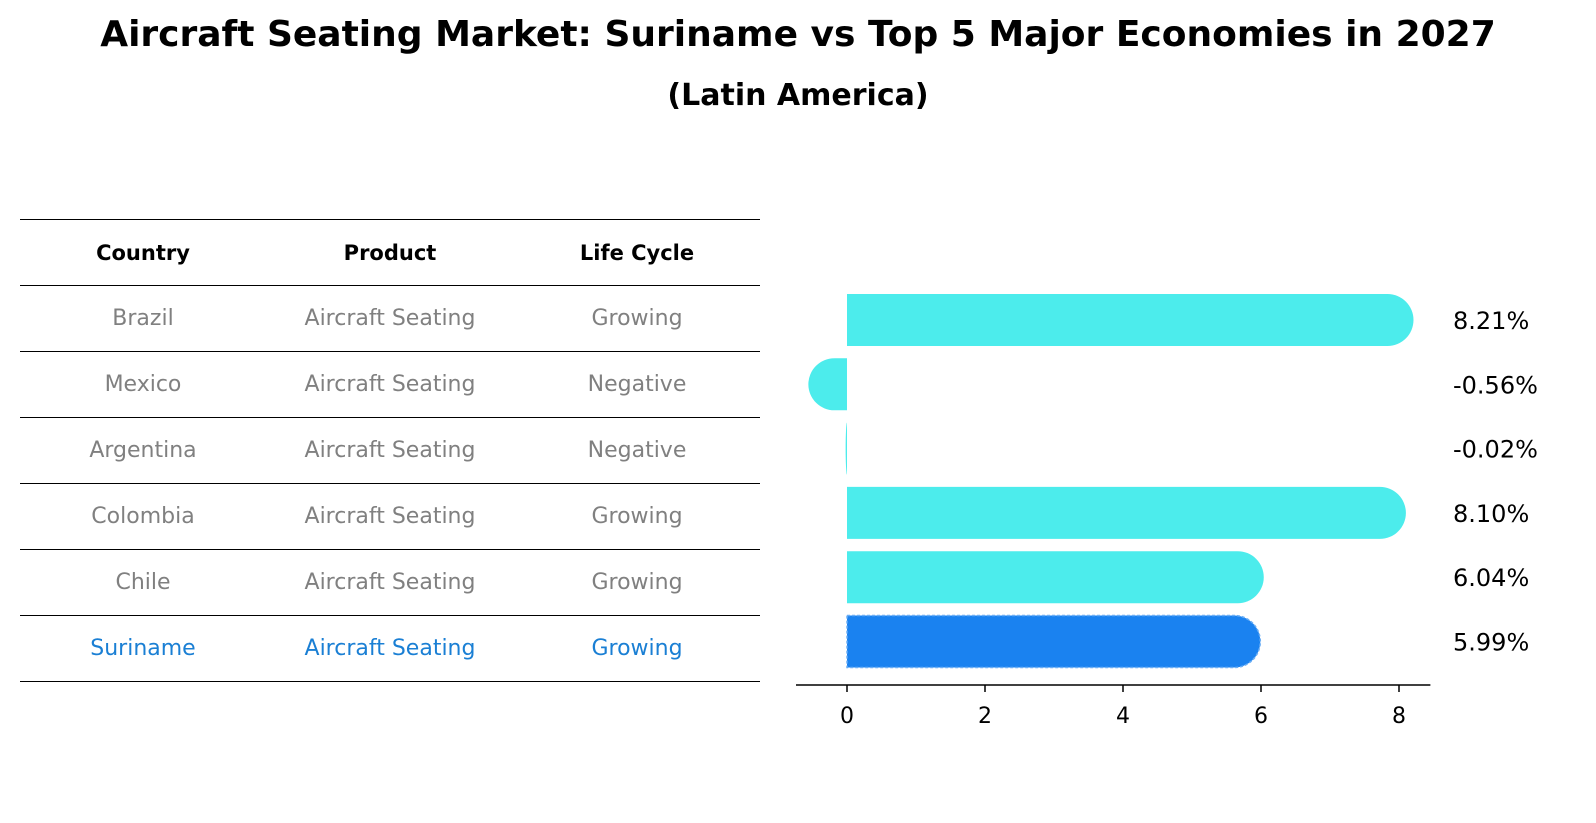 Image resolution: width=1596 pixels, height=823 pixels. I want to click on value-label: 5.99%, so click(1491, 643).